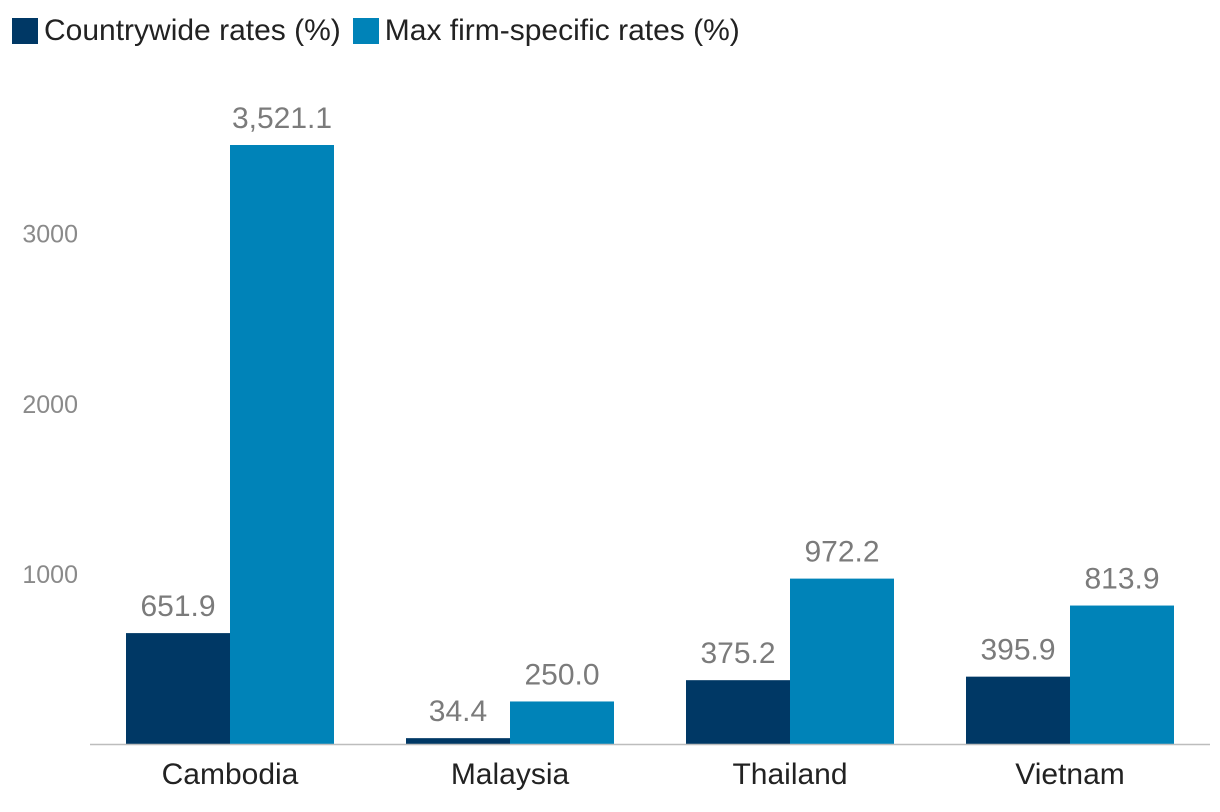  What do you see at coordinates (1017, 650) in the screenshot?
I see `data-label: 395.9` at bounding box center [1017, 650].